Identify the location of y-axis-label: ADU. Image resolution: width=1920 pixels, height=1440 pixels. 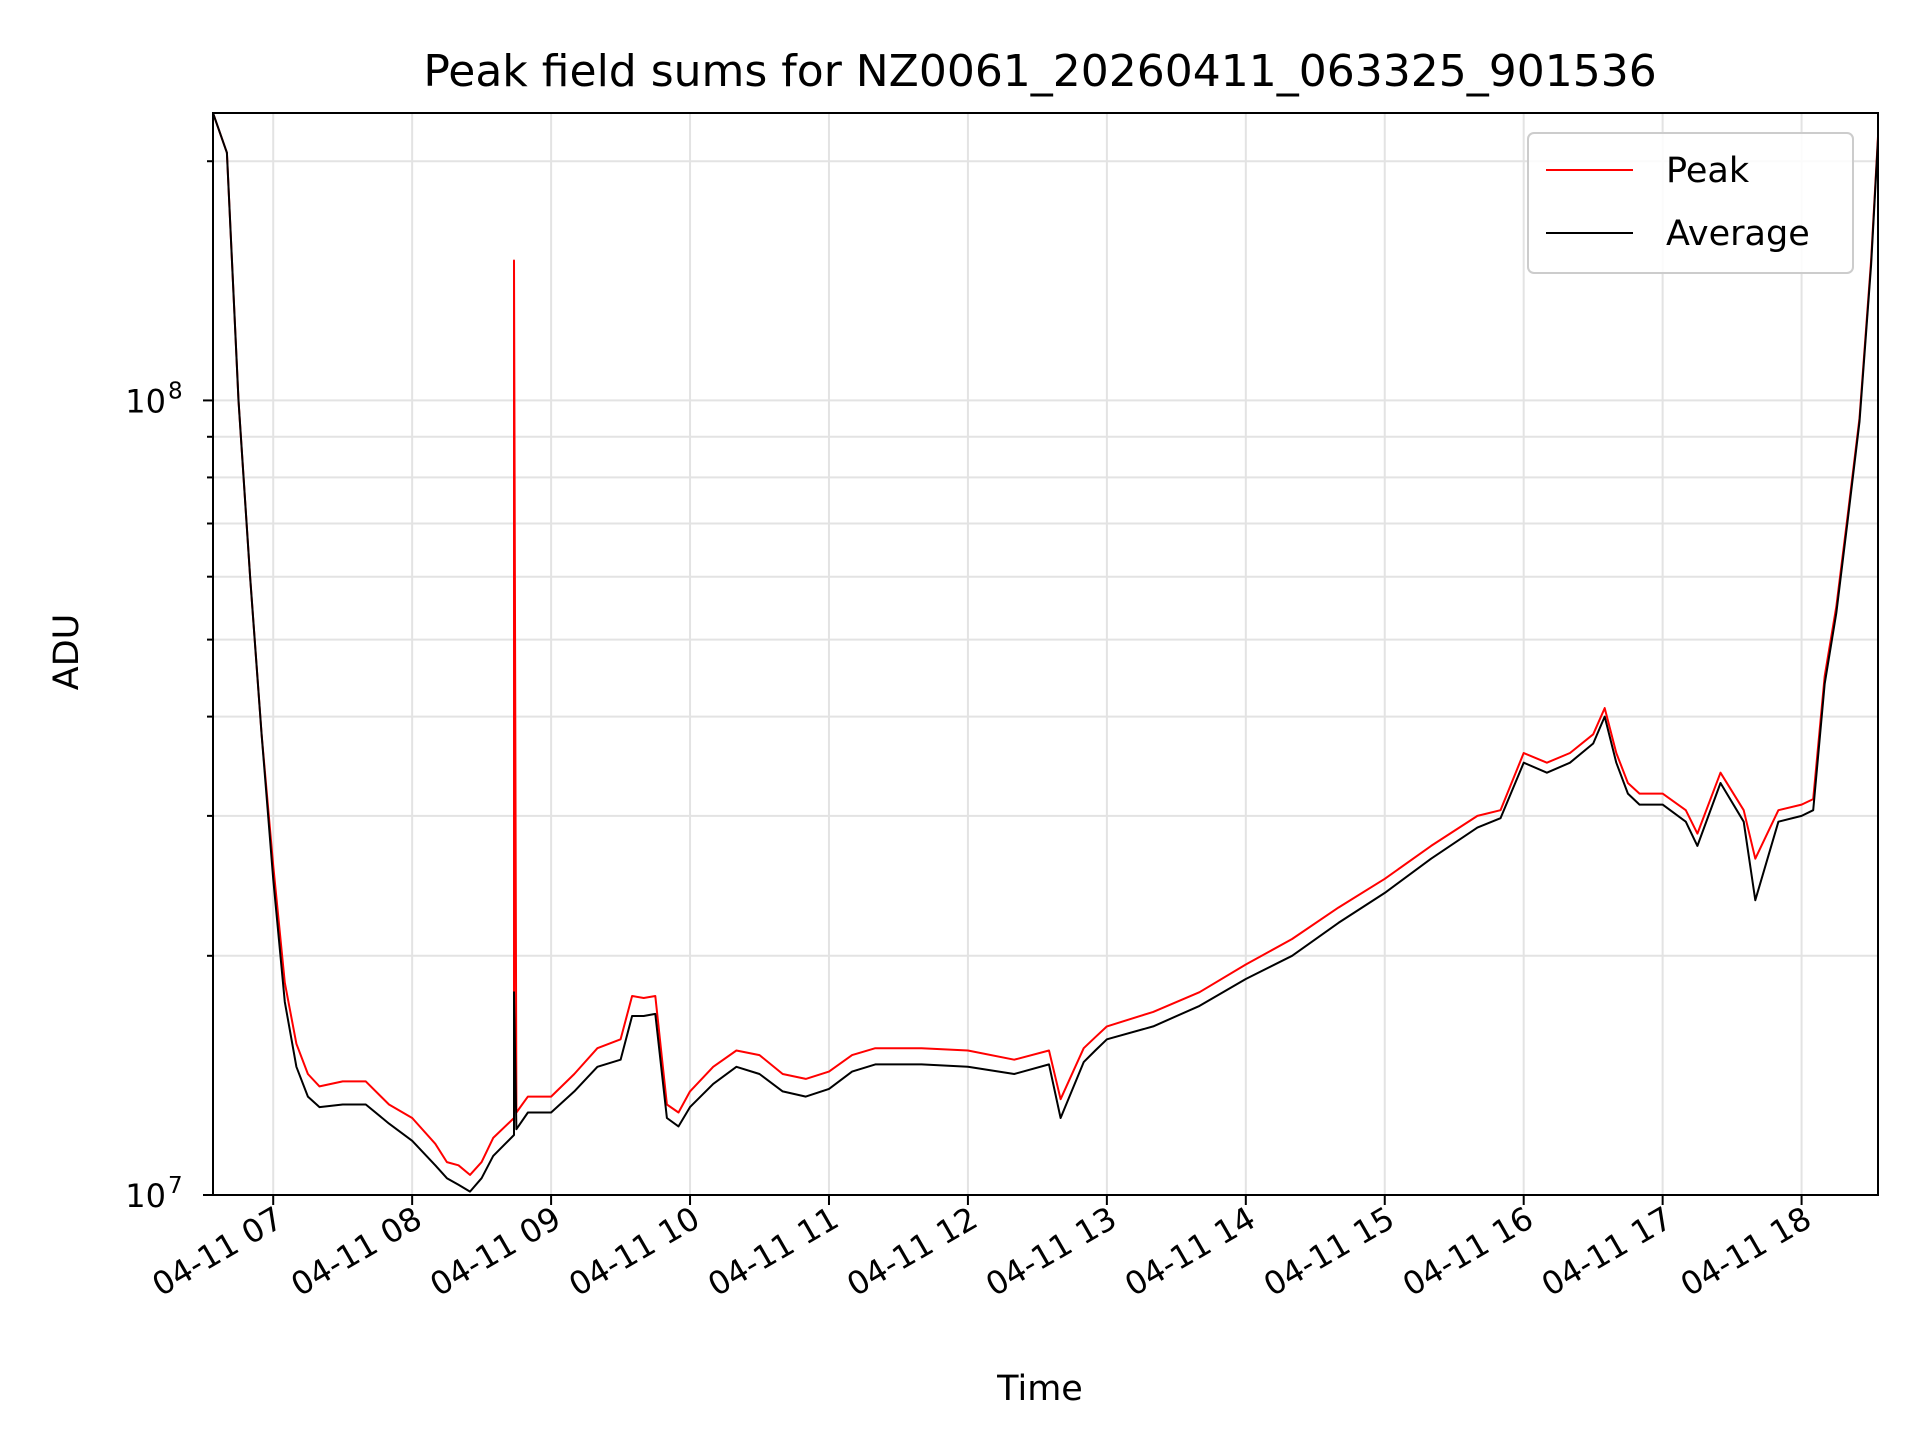
(67, 652).